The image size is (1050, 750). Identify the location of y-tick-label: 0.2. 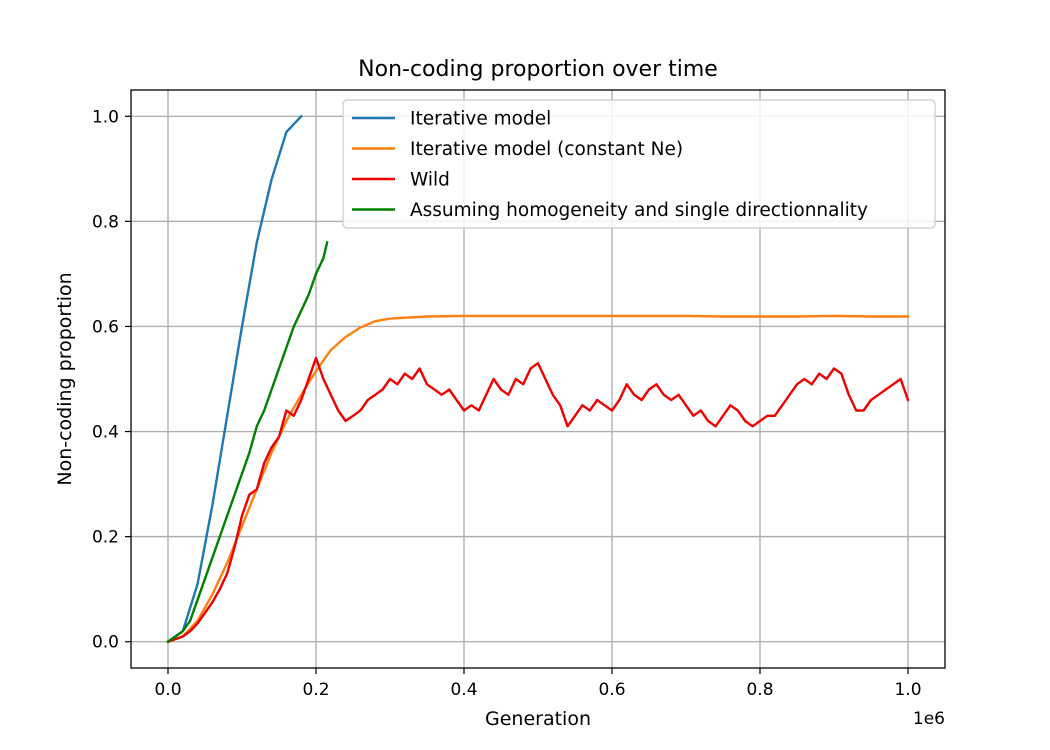
(105, 538).